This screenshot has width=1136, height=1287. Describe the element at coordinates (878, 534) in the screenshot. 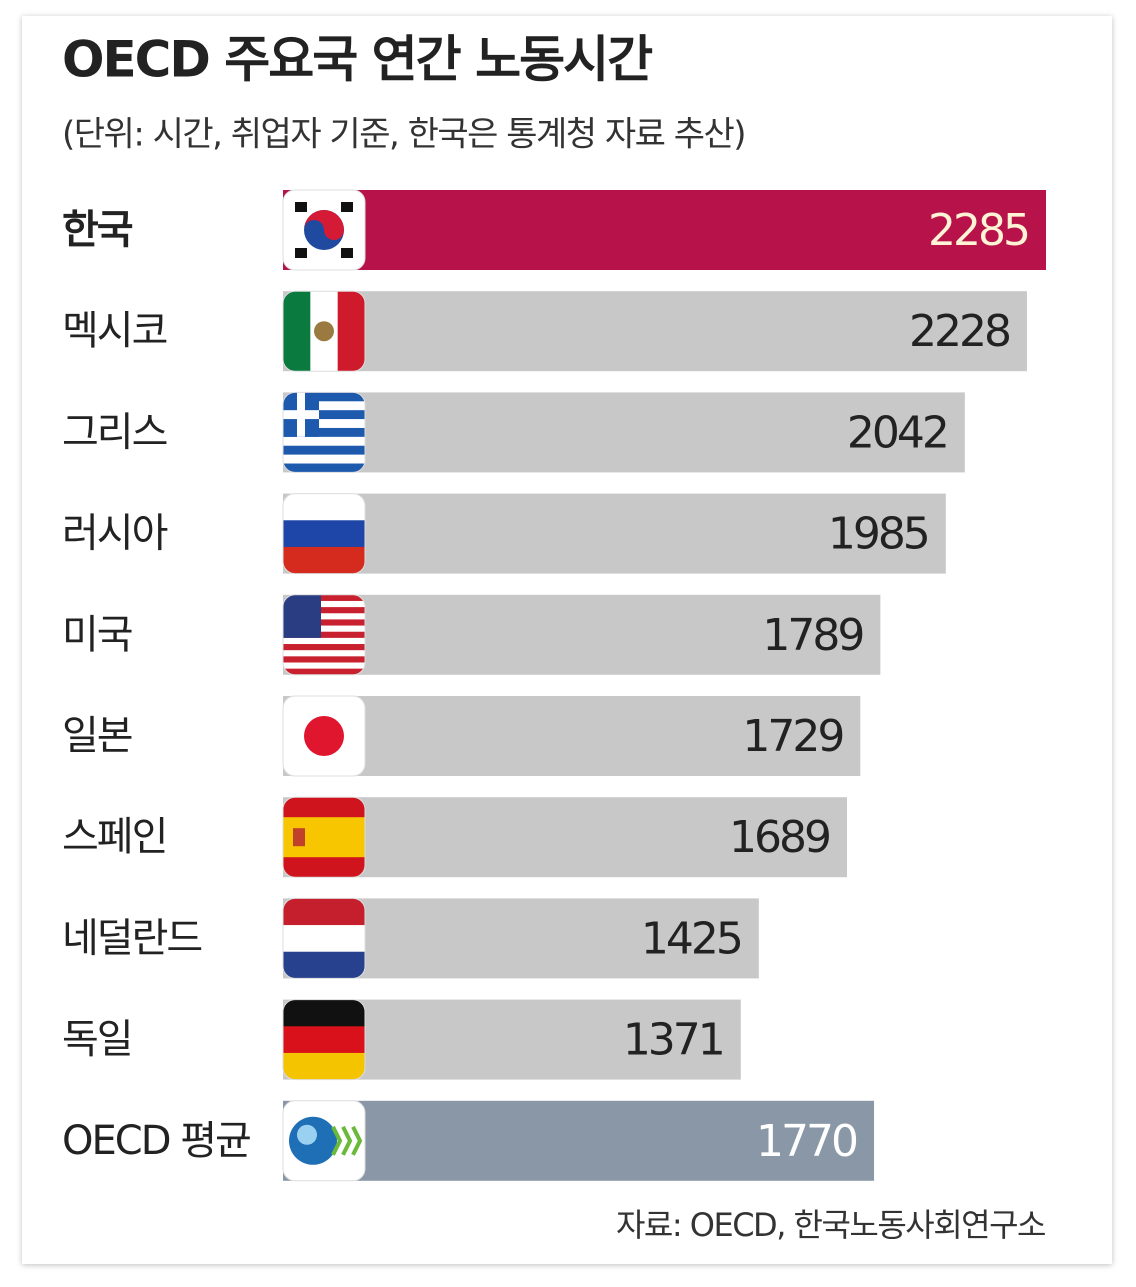

I see `value-label: 1985` at that location.